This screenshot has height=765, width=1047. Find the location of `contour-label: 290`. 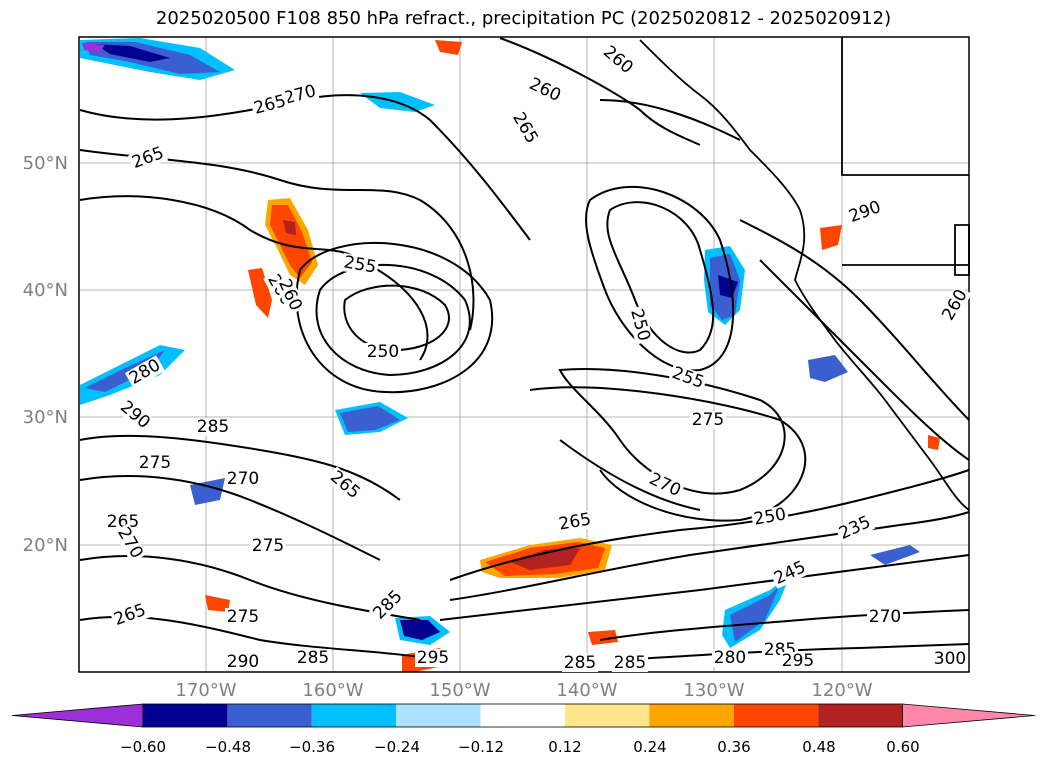

contour-label: 290 is located at coordinates (243, 662).